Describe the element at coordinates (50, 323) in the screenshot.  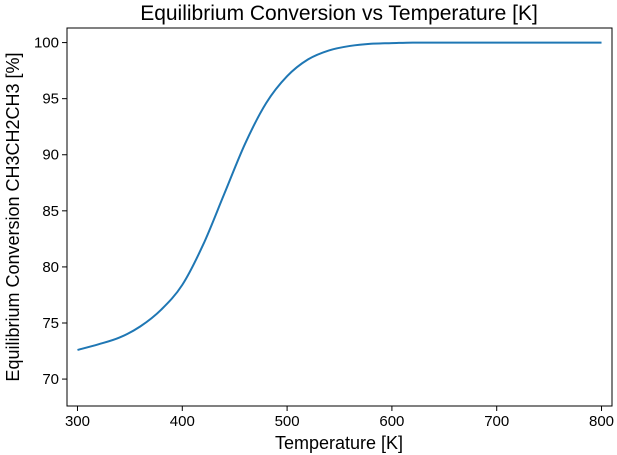
I see `y-tick-label: 75` at that location.